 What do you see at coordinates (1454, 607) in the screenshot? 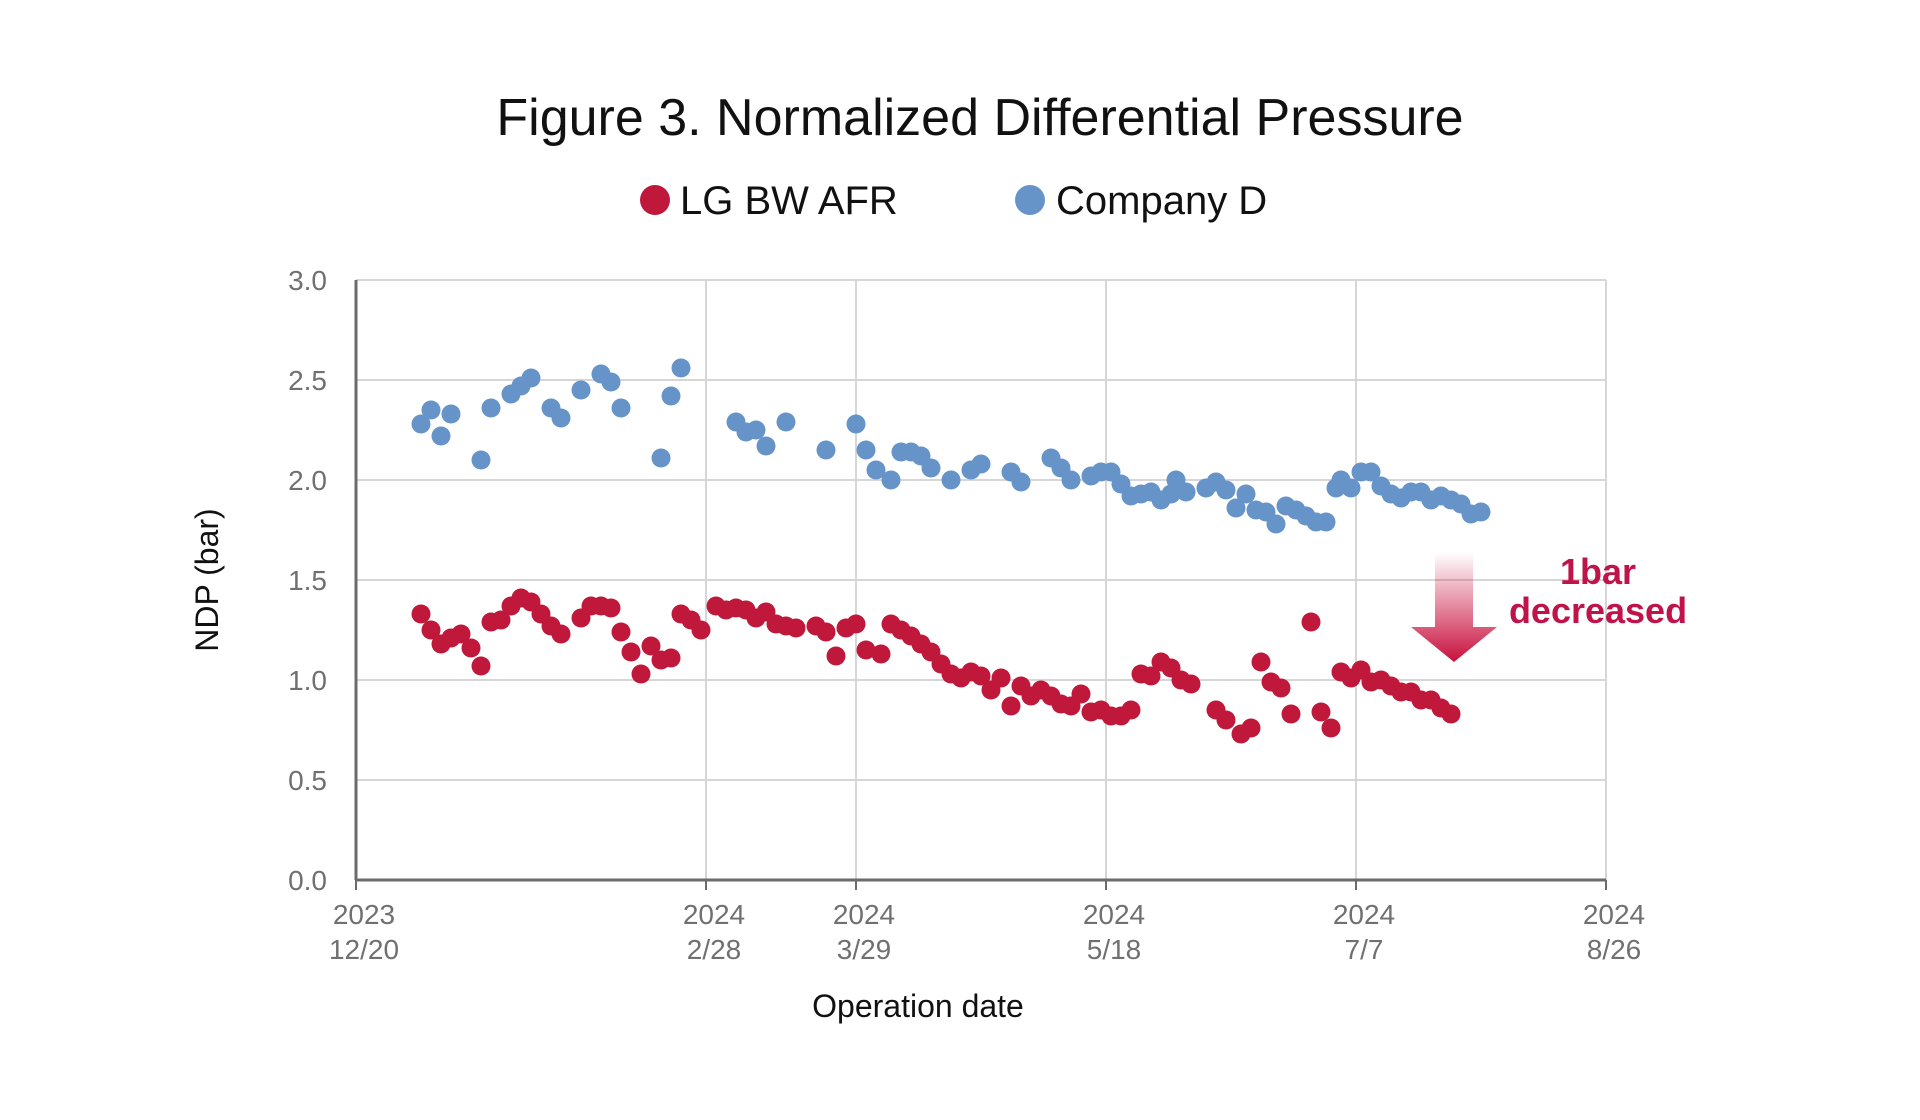
I see `down-arrow-icon` at bounding box center [1454, 607].